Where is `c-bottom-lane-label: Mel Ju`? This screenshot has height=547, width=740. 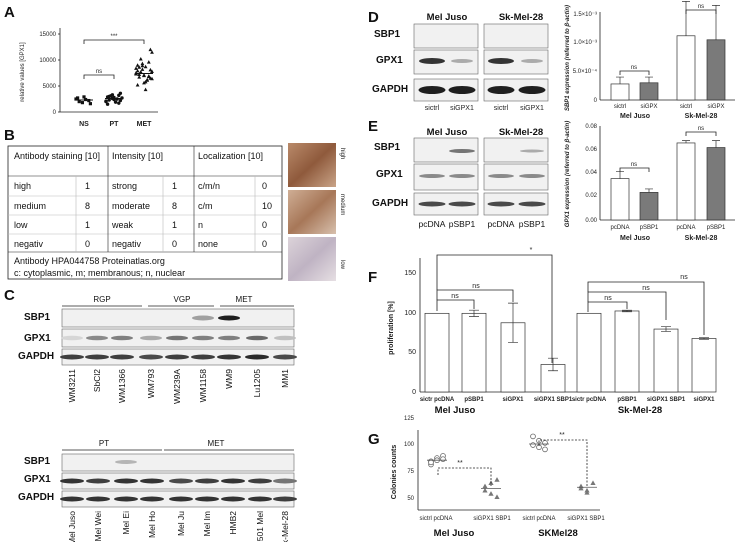
c-bottom-lane-label: Mel Ju is located at coordinates (181, 523).